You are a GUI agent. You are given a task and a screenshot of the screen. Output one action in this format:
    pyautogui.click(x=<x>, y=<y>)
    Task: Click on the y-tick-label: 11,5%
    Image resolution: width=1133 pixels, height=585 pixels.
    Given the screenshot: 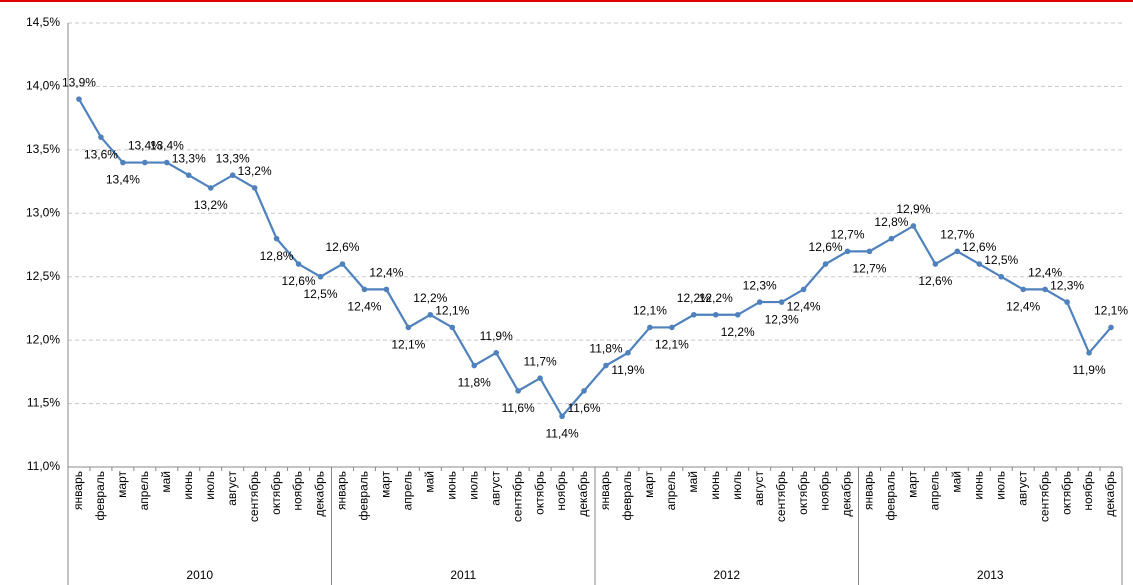 What is the action you would take?
    pyautogui.click(x=43, y=403)
    